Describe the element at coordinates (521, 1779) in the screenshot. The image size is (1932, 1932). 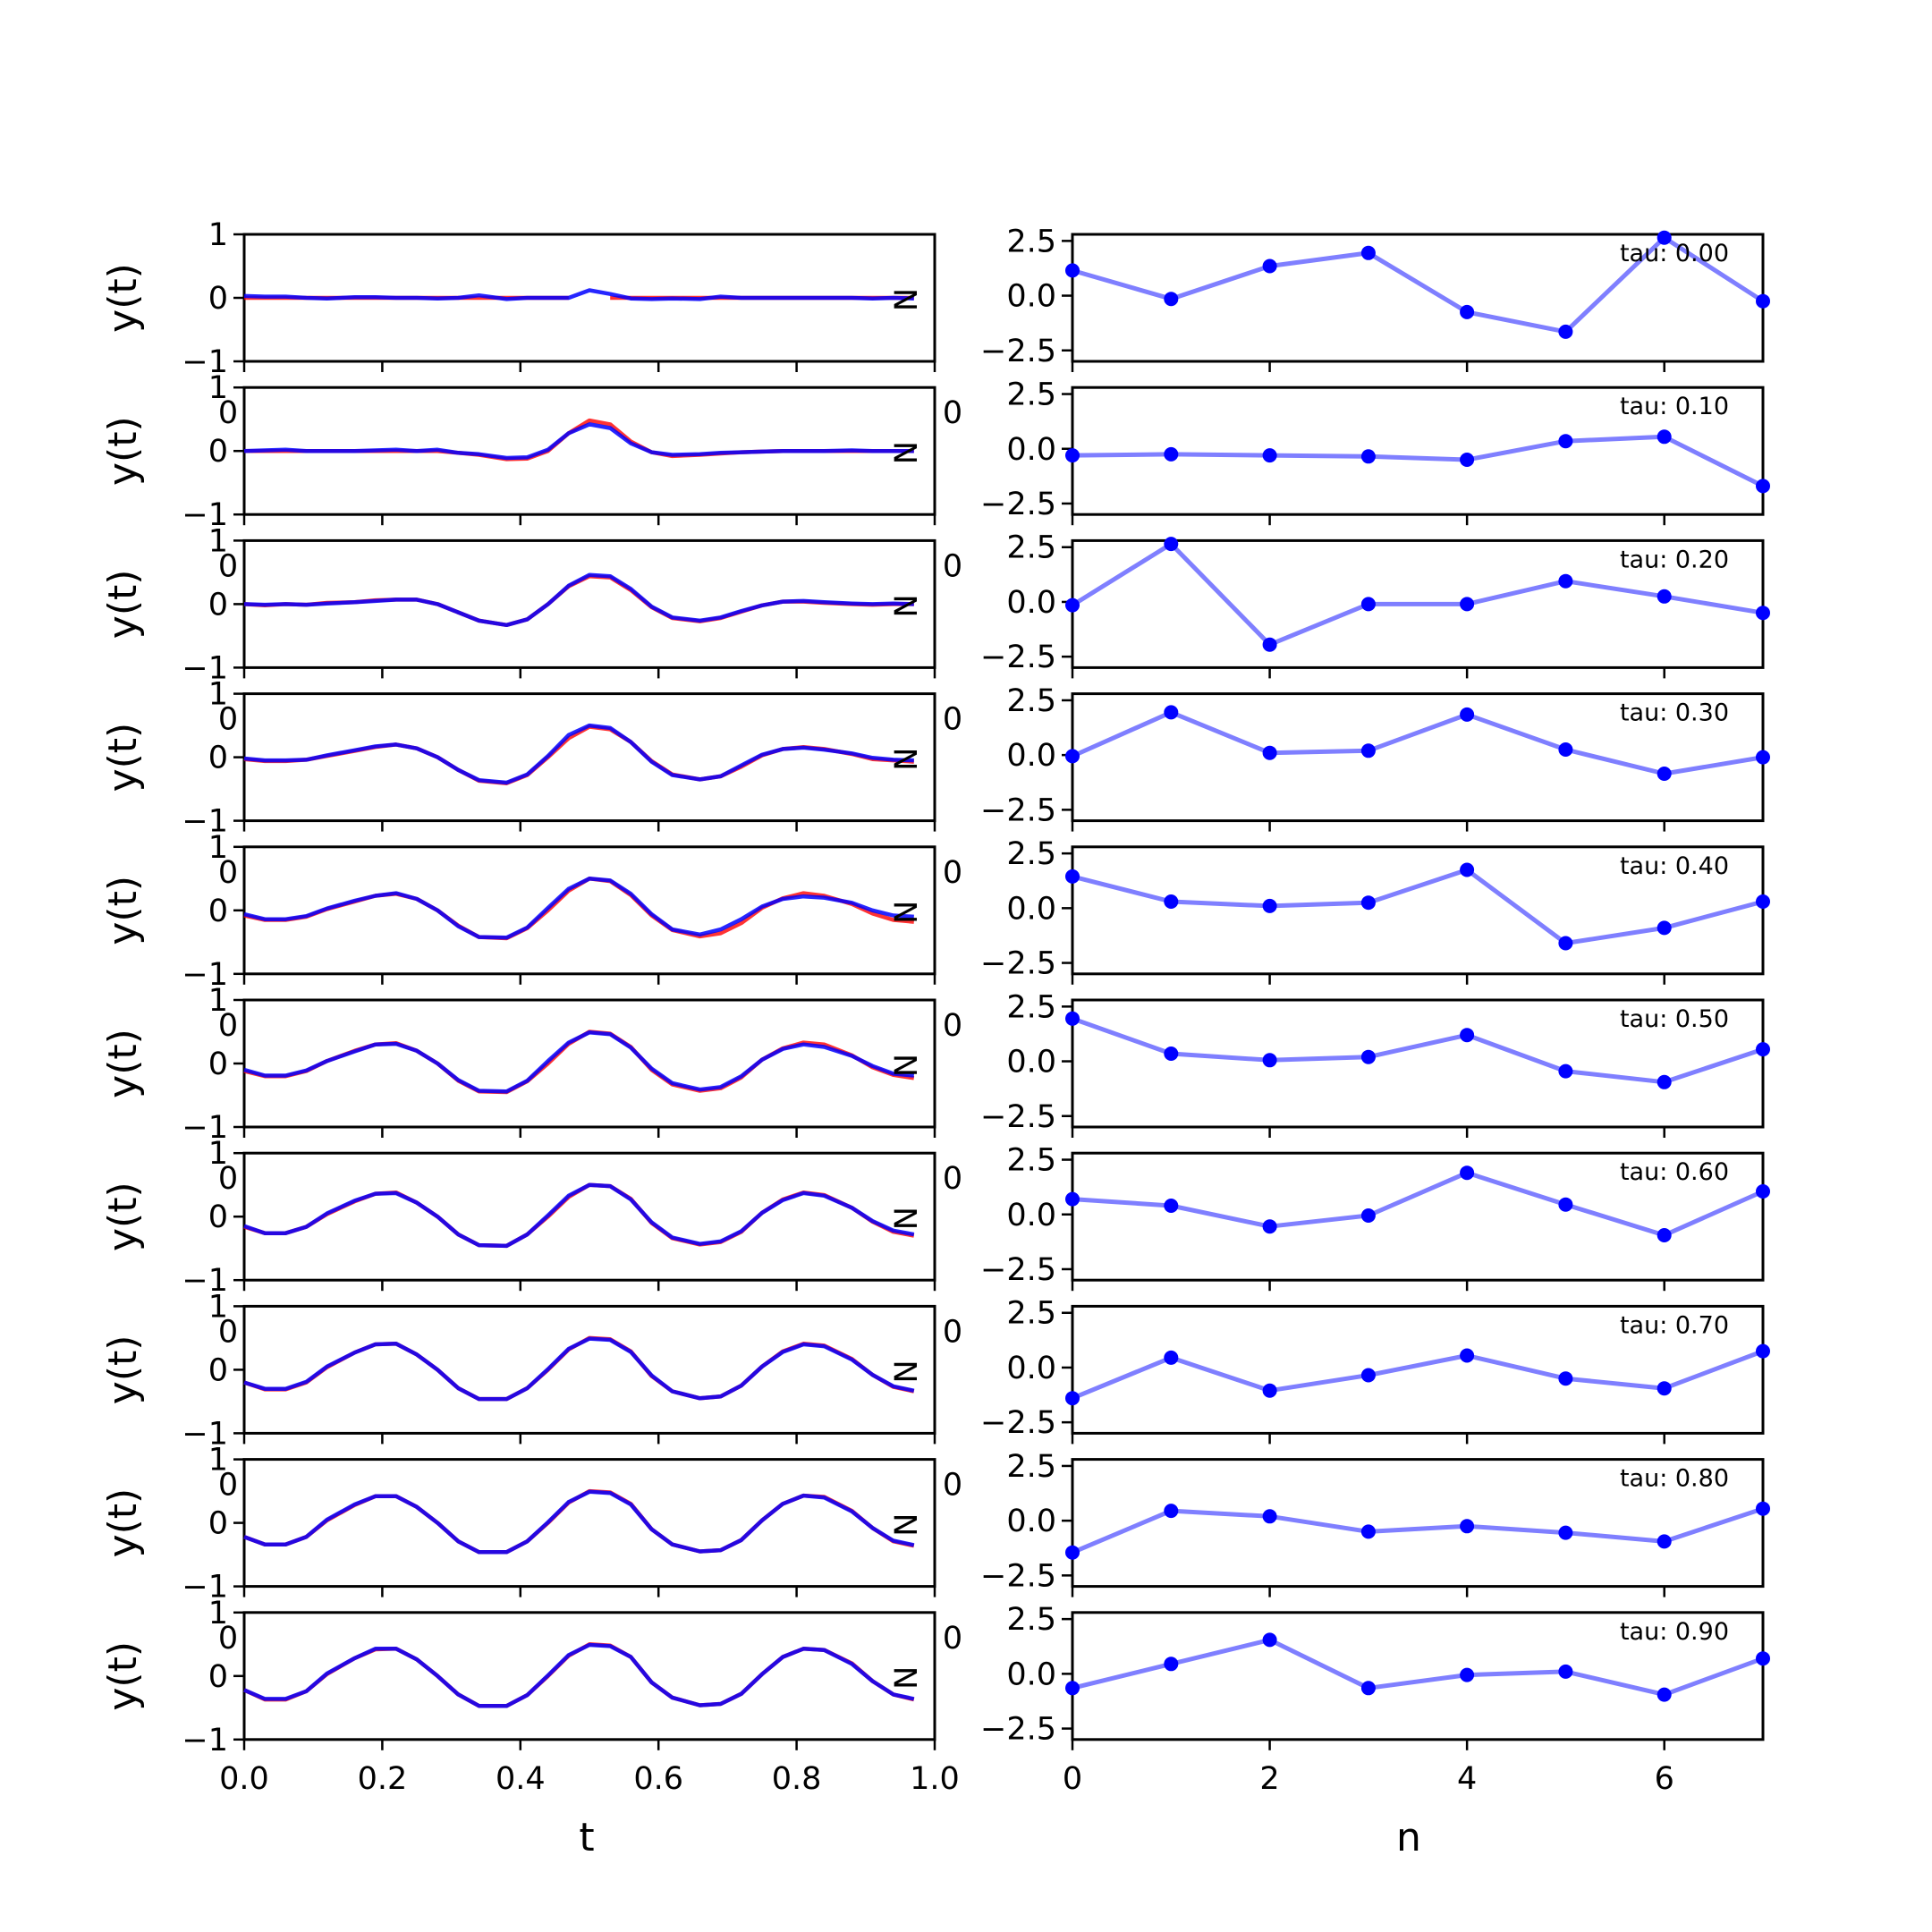
I see `x-tick-label: 0.4` at that location.